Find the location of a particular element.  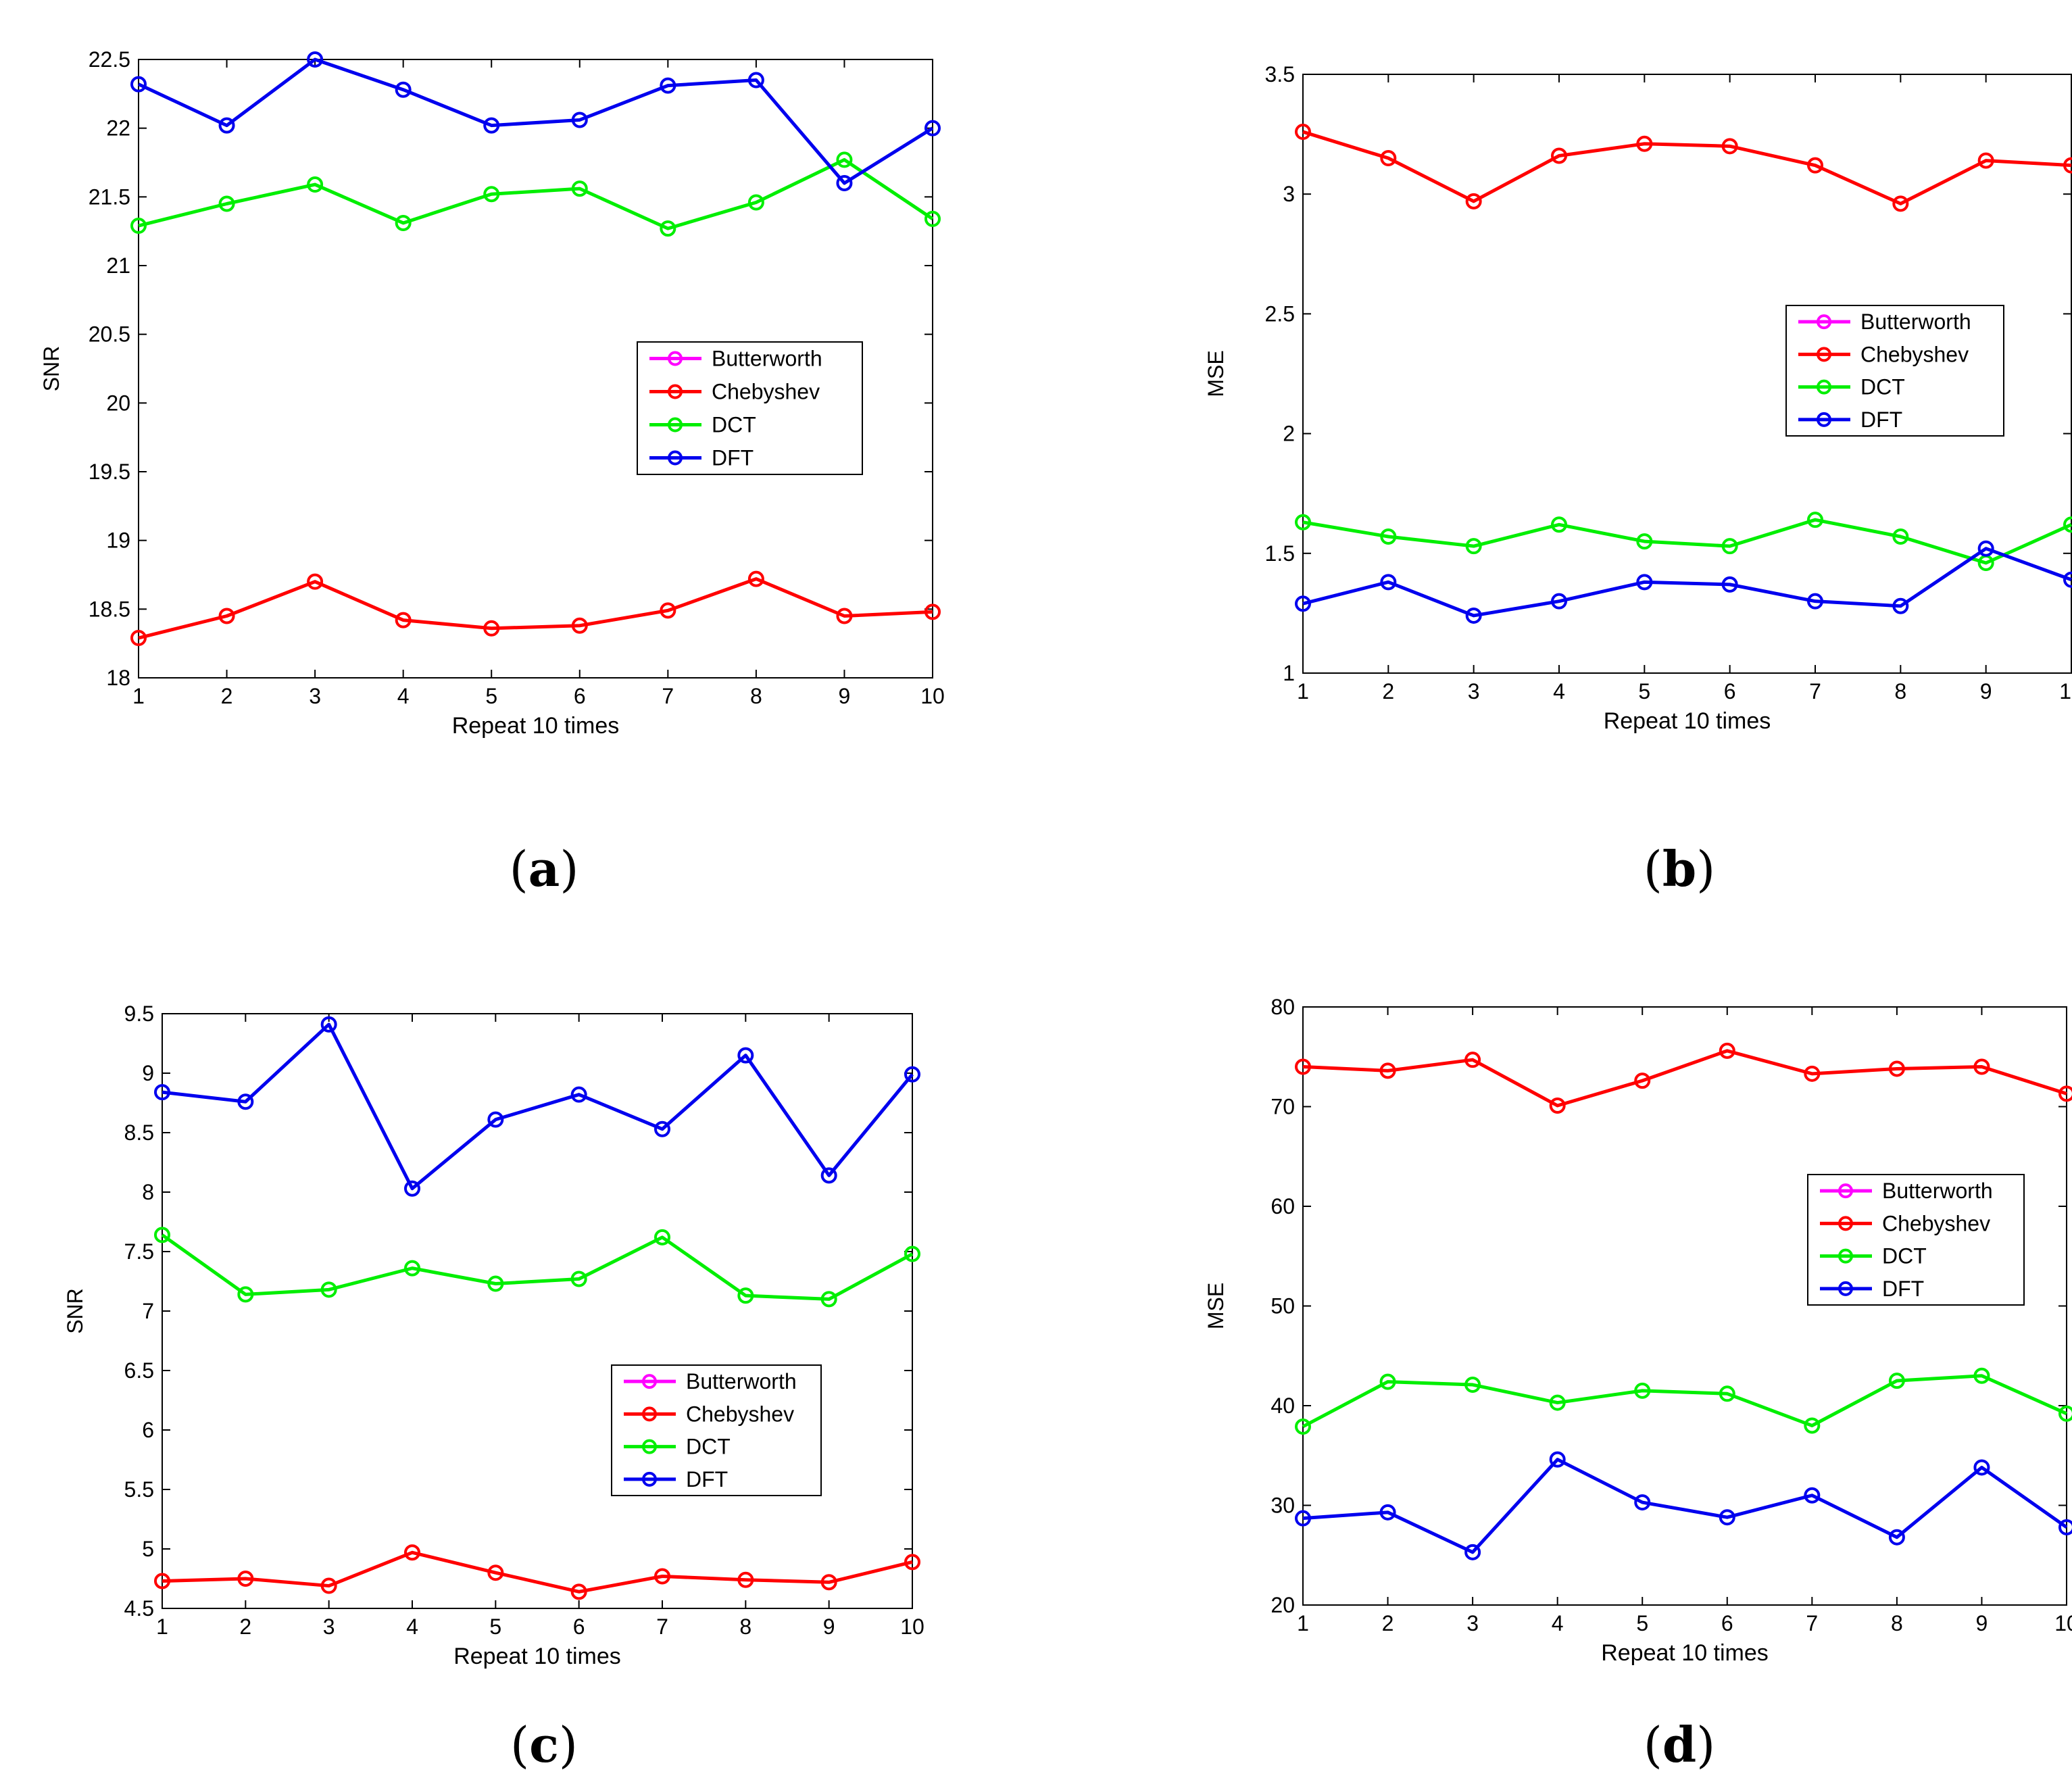

series-line-dct is located at coordinates (1687, 541).